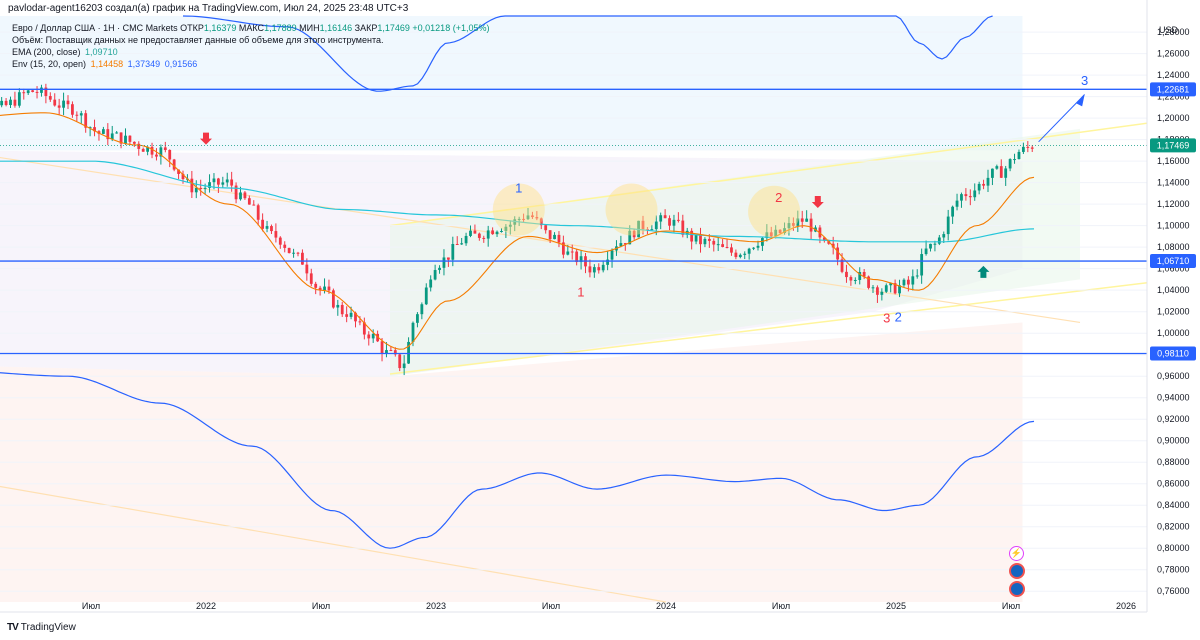  What do you see at coordinates (794, 171) in the screenshot?
I see `rising-channel-top-line` at bounding box center [794, 171].